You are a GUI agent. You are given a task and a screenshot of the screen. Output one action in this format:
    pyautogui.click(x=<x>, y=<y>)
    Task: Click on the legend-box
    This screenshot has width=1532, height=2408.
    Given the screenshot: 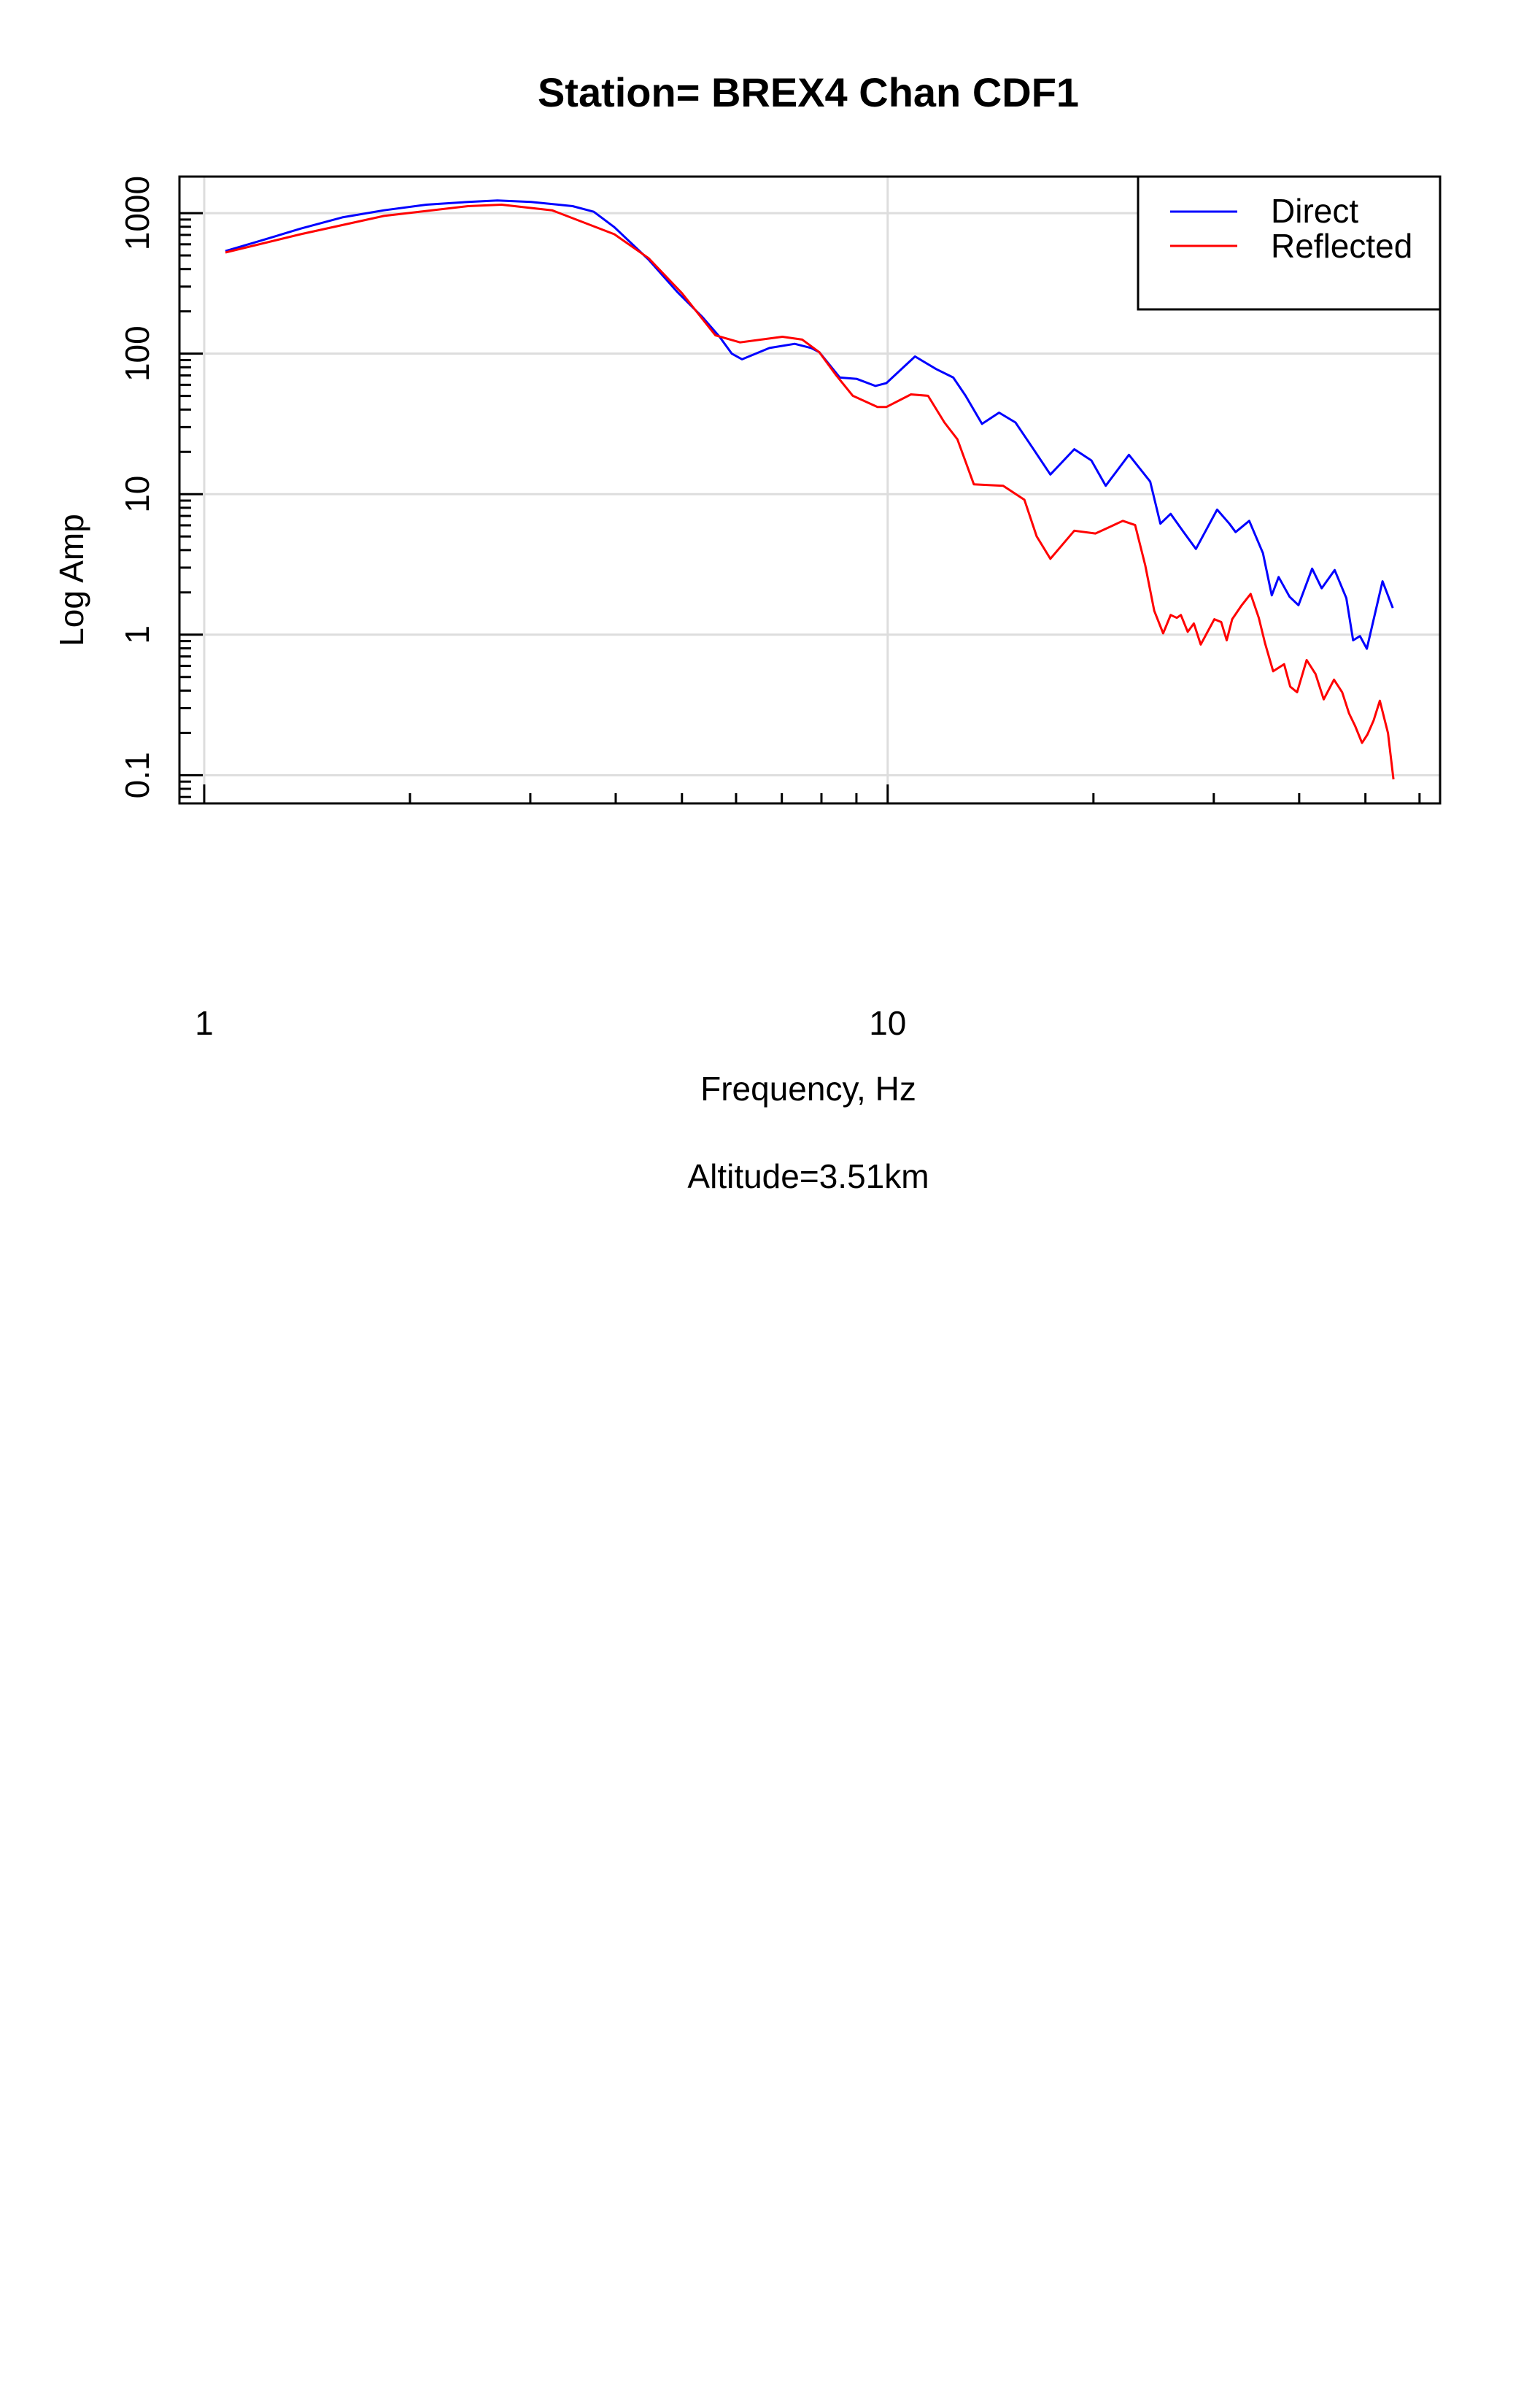 What is the action you would take?
    pyautogui.click(x=1289, y=243)
    